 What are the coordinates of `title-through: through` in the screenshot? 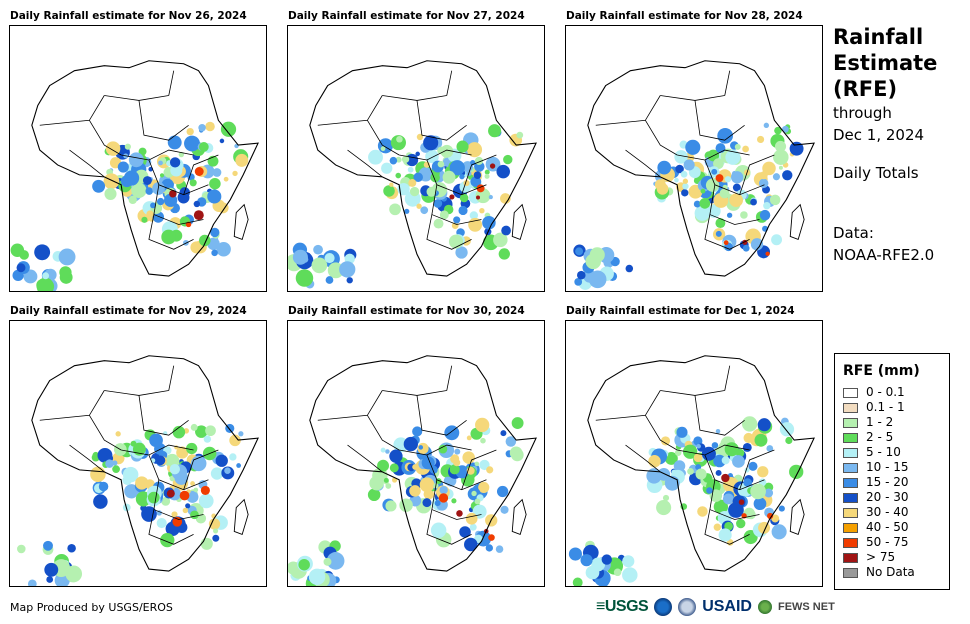 It's located at (862, 113).